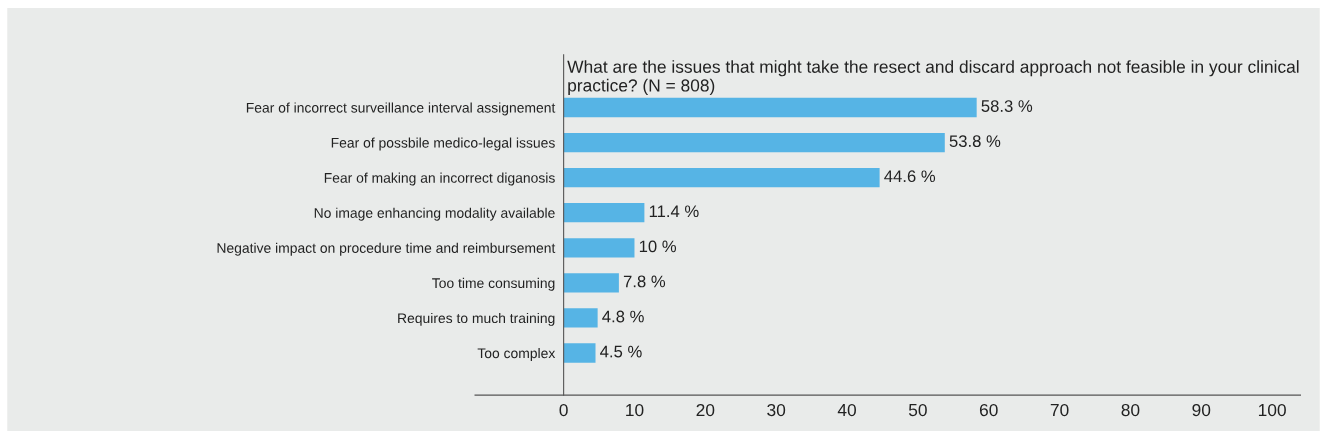  What do you see at coordinates (1007, 106) in the screenshot?
I see `data-label: 58.3 %` at bounding box center [1007, 106].